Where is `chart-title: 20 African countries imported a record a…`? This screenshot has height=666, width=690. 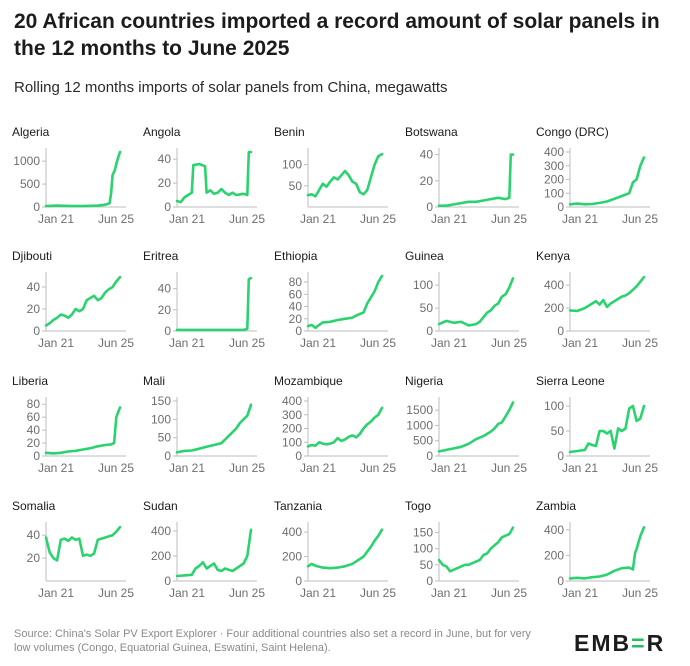 chart-title: 20 African countries imported a record a… is located at coordinates (337, 35).